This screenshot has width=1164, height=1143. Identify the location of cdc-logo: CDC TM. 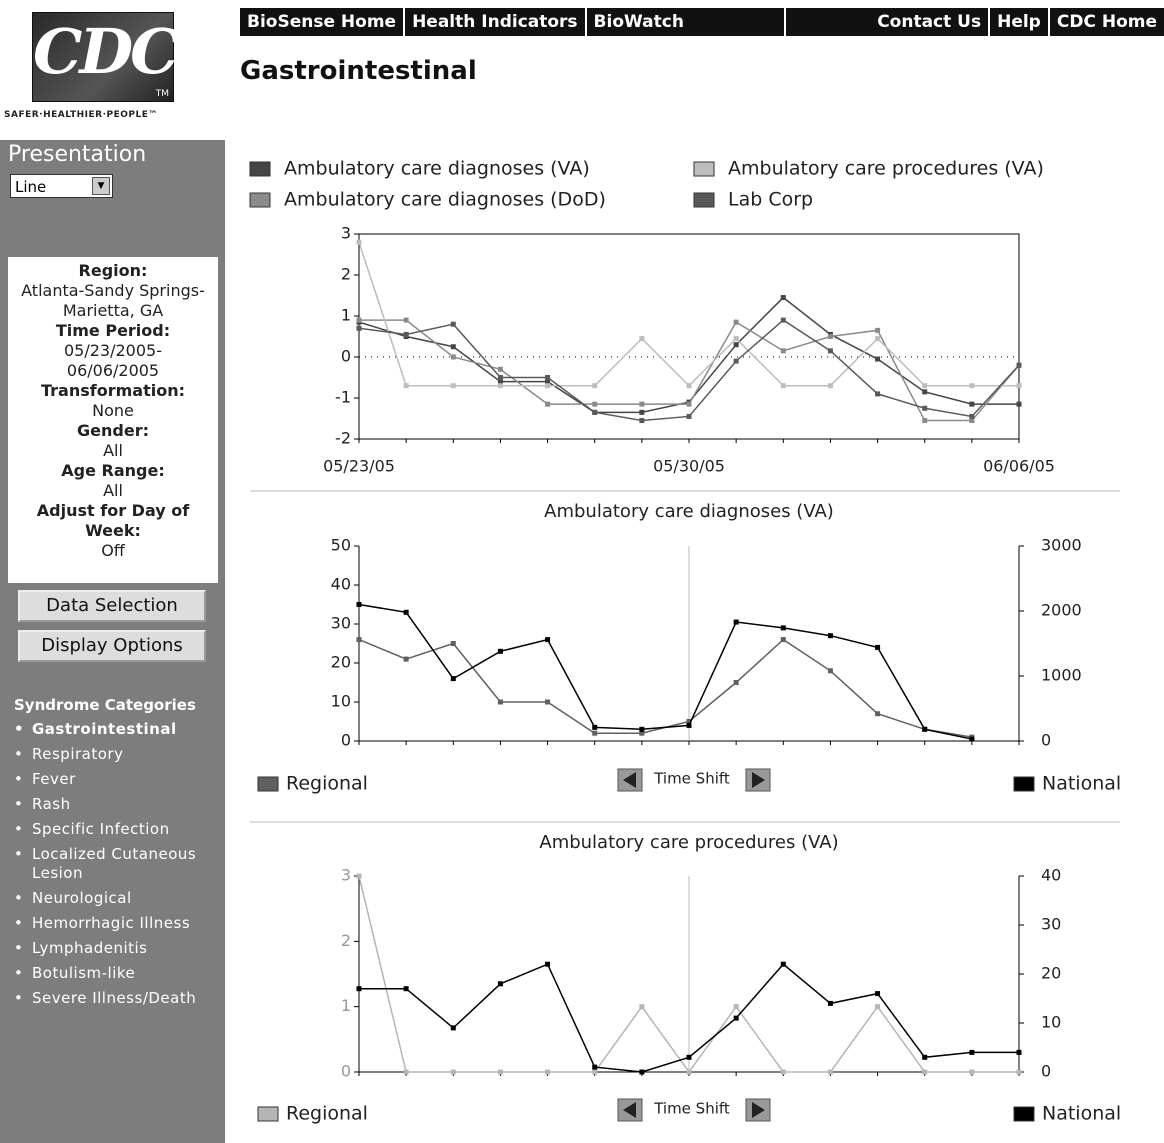
(105, 57).